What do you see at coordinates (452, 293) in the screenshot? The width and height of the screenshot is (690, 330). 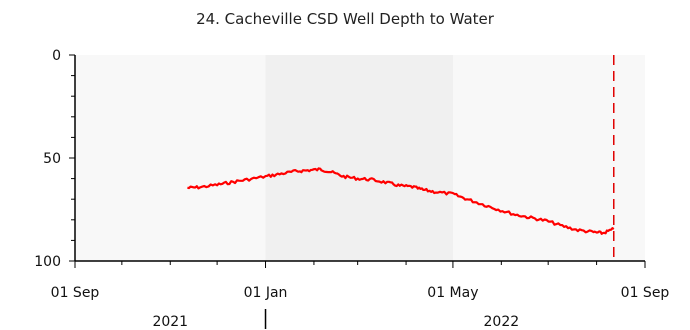 I see `x-tick-label: 01 May` at bounding box center [452, 293].